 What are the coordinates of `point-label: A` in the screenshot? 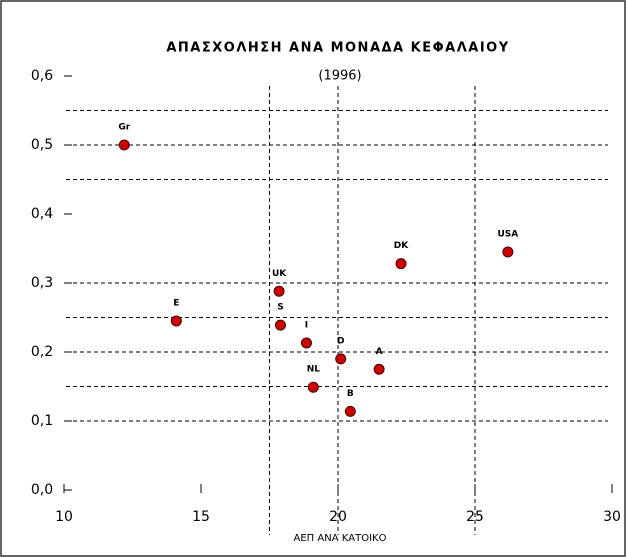 It's located at (379, 352).